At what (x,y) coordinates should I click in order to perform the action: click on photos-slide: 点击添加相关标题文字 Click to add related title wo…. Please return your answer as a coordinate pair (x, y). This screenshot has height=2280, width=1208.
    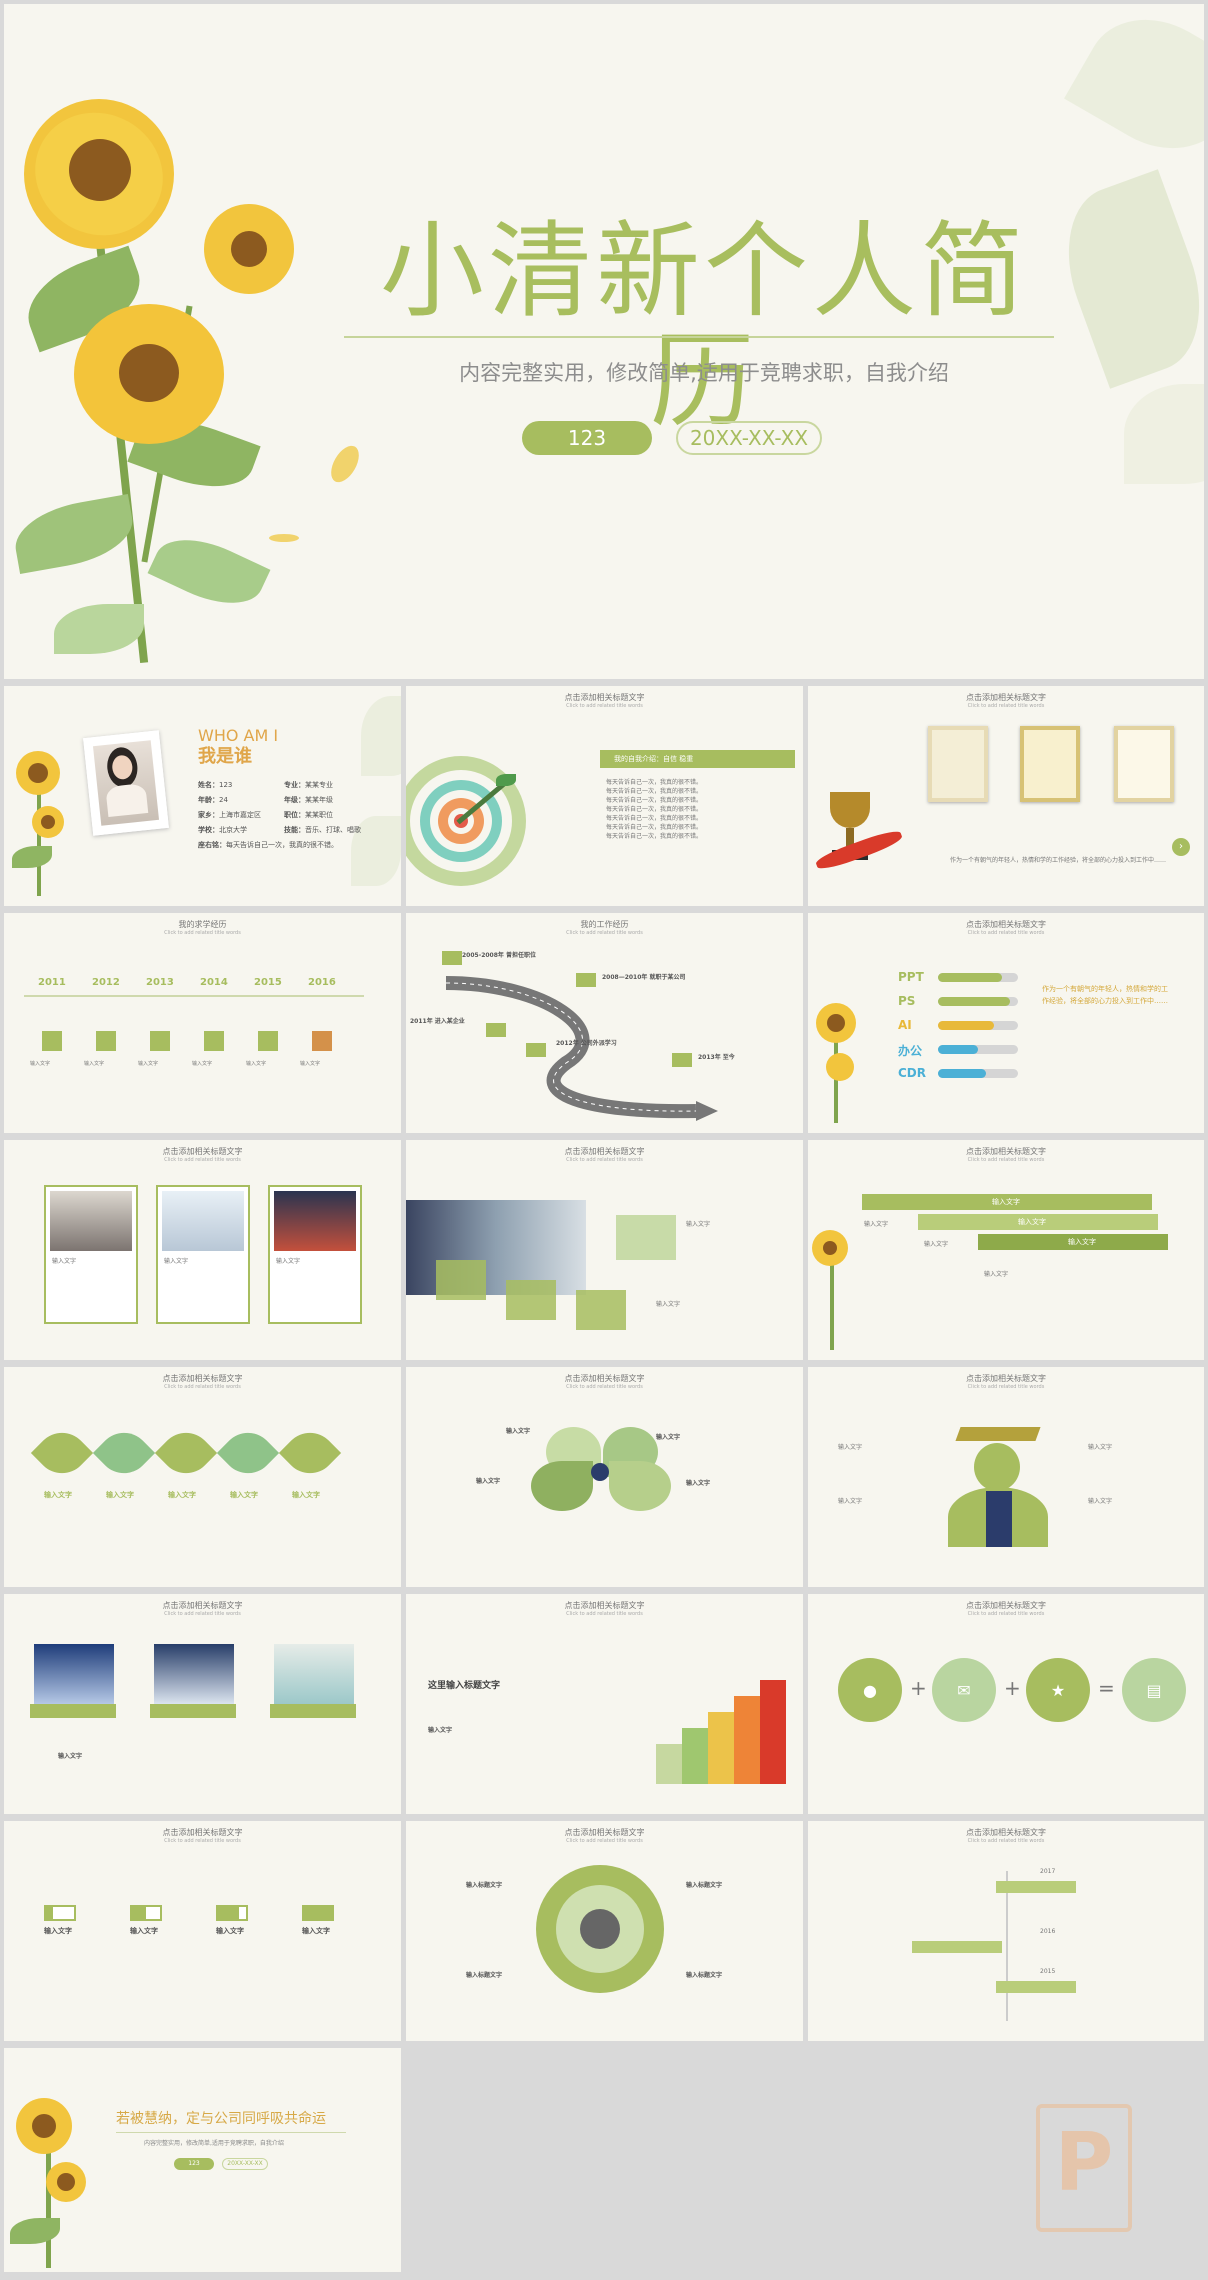
    Looking at the image, I should click on (202, 1250).